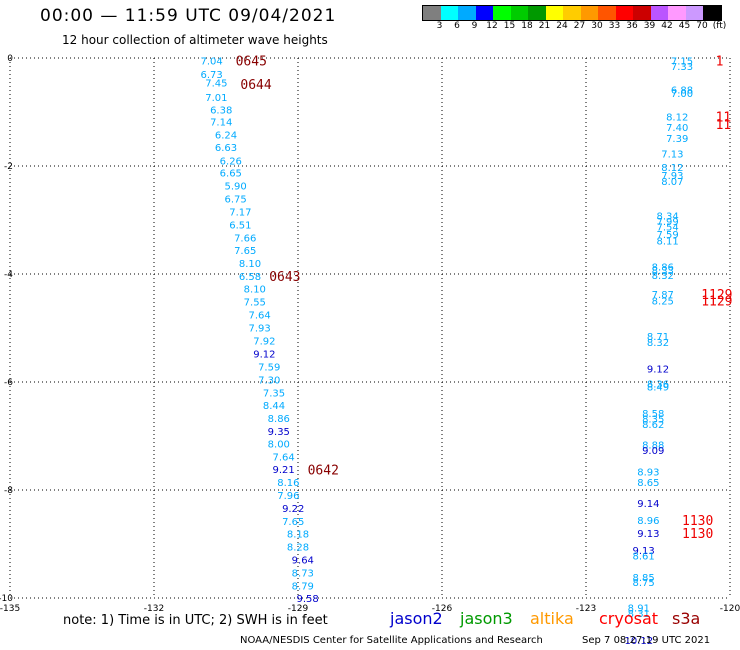 Image resolution: width=740 pixels, height=650 pixels. I want to click on swh-value-label: 7.33, so click(682, 67).